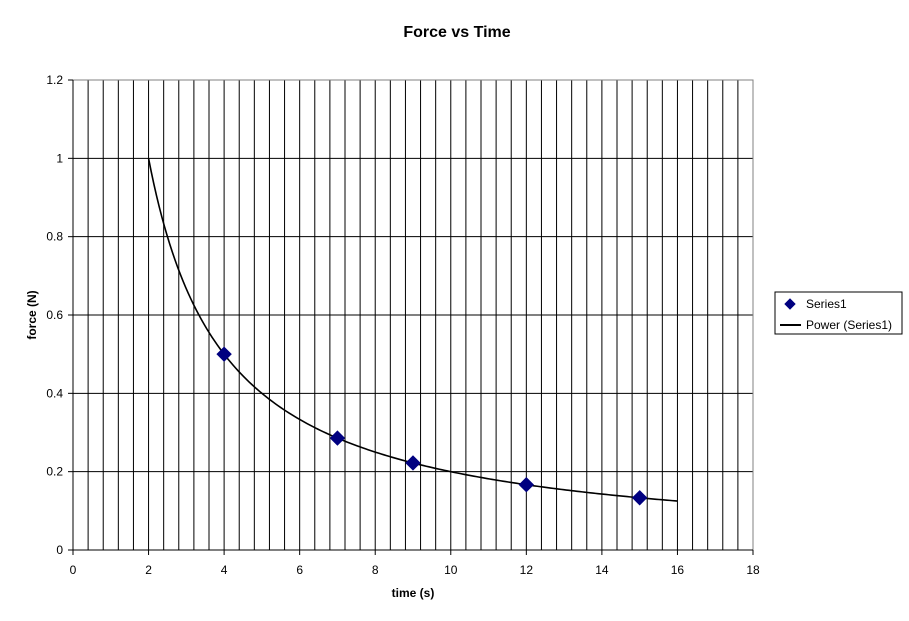 The width and height of the screenshot is (909, 621). Describe the element at coordinates (456, 32) in the screenshot. I see `chart-title: Force vs Time` at that location.